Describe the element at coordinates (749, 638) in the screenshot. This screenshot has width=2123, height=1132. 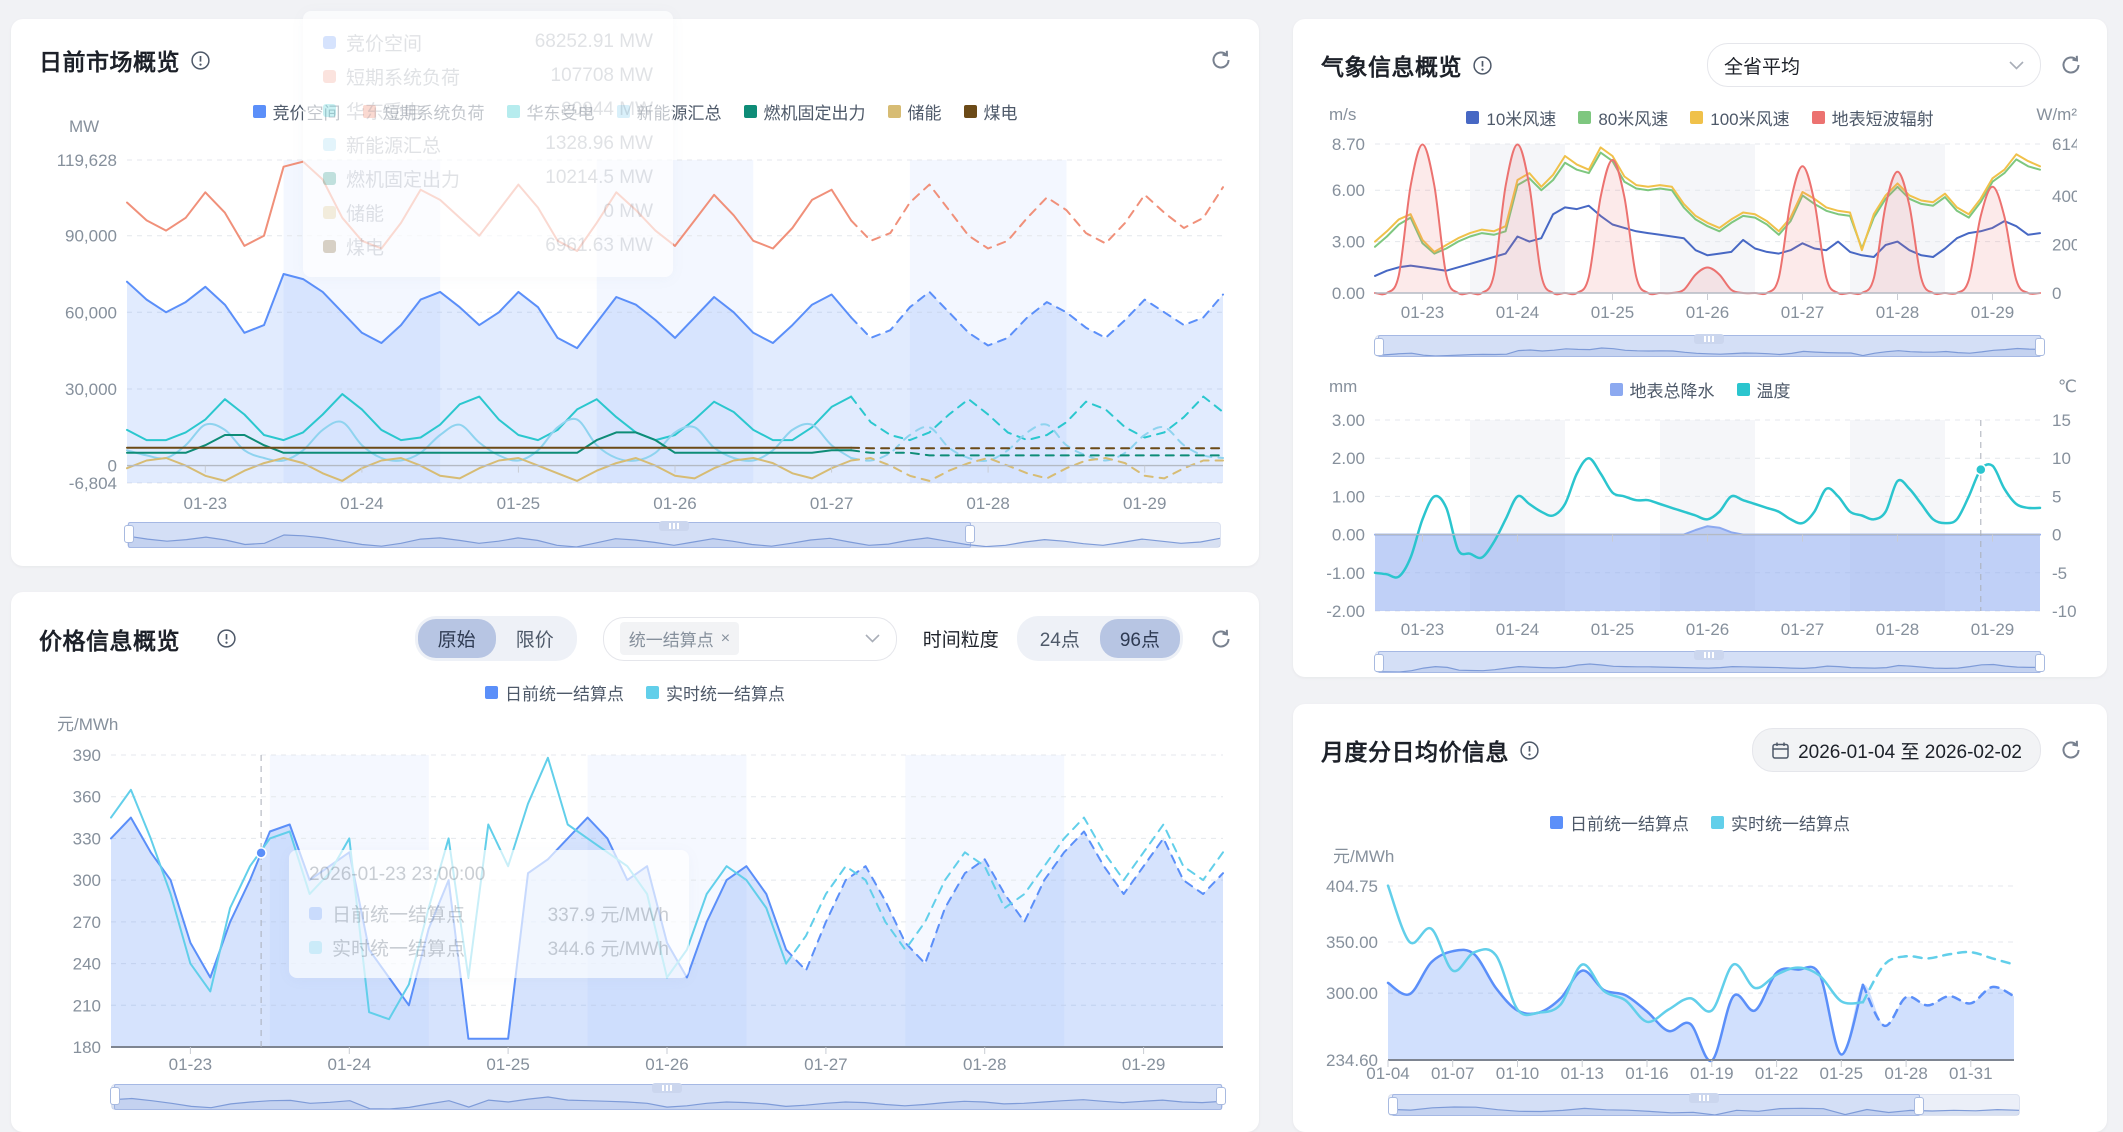
I see `settlement-point-select: 统一结算点 ×` at that location.